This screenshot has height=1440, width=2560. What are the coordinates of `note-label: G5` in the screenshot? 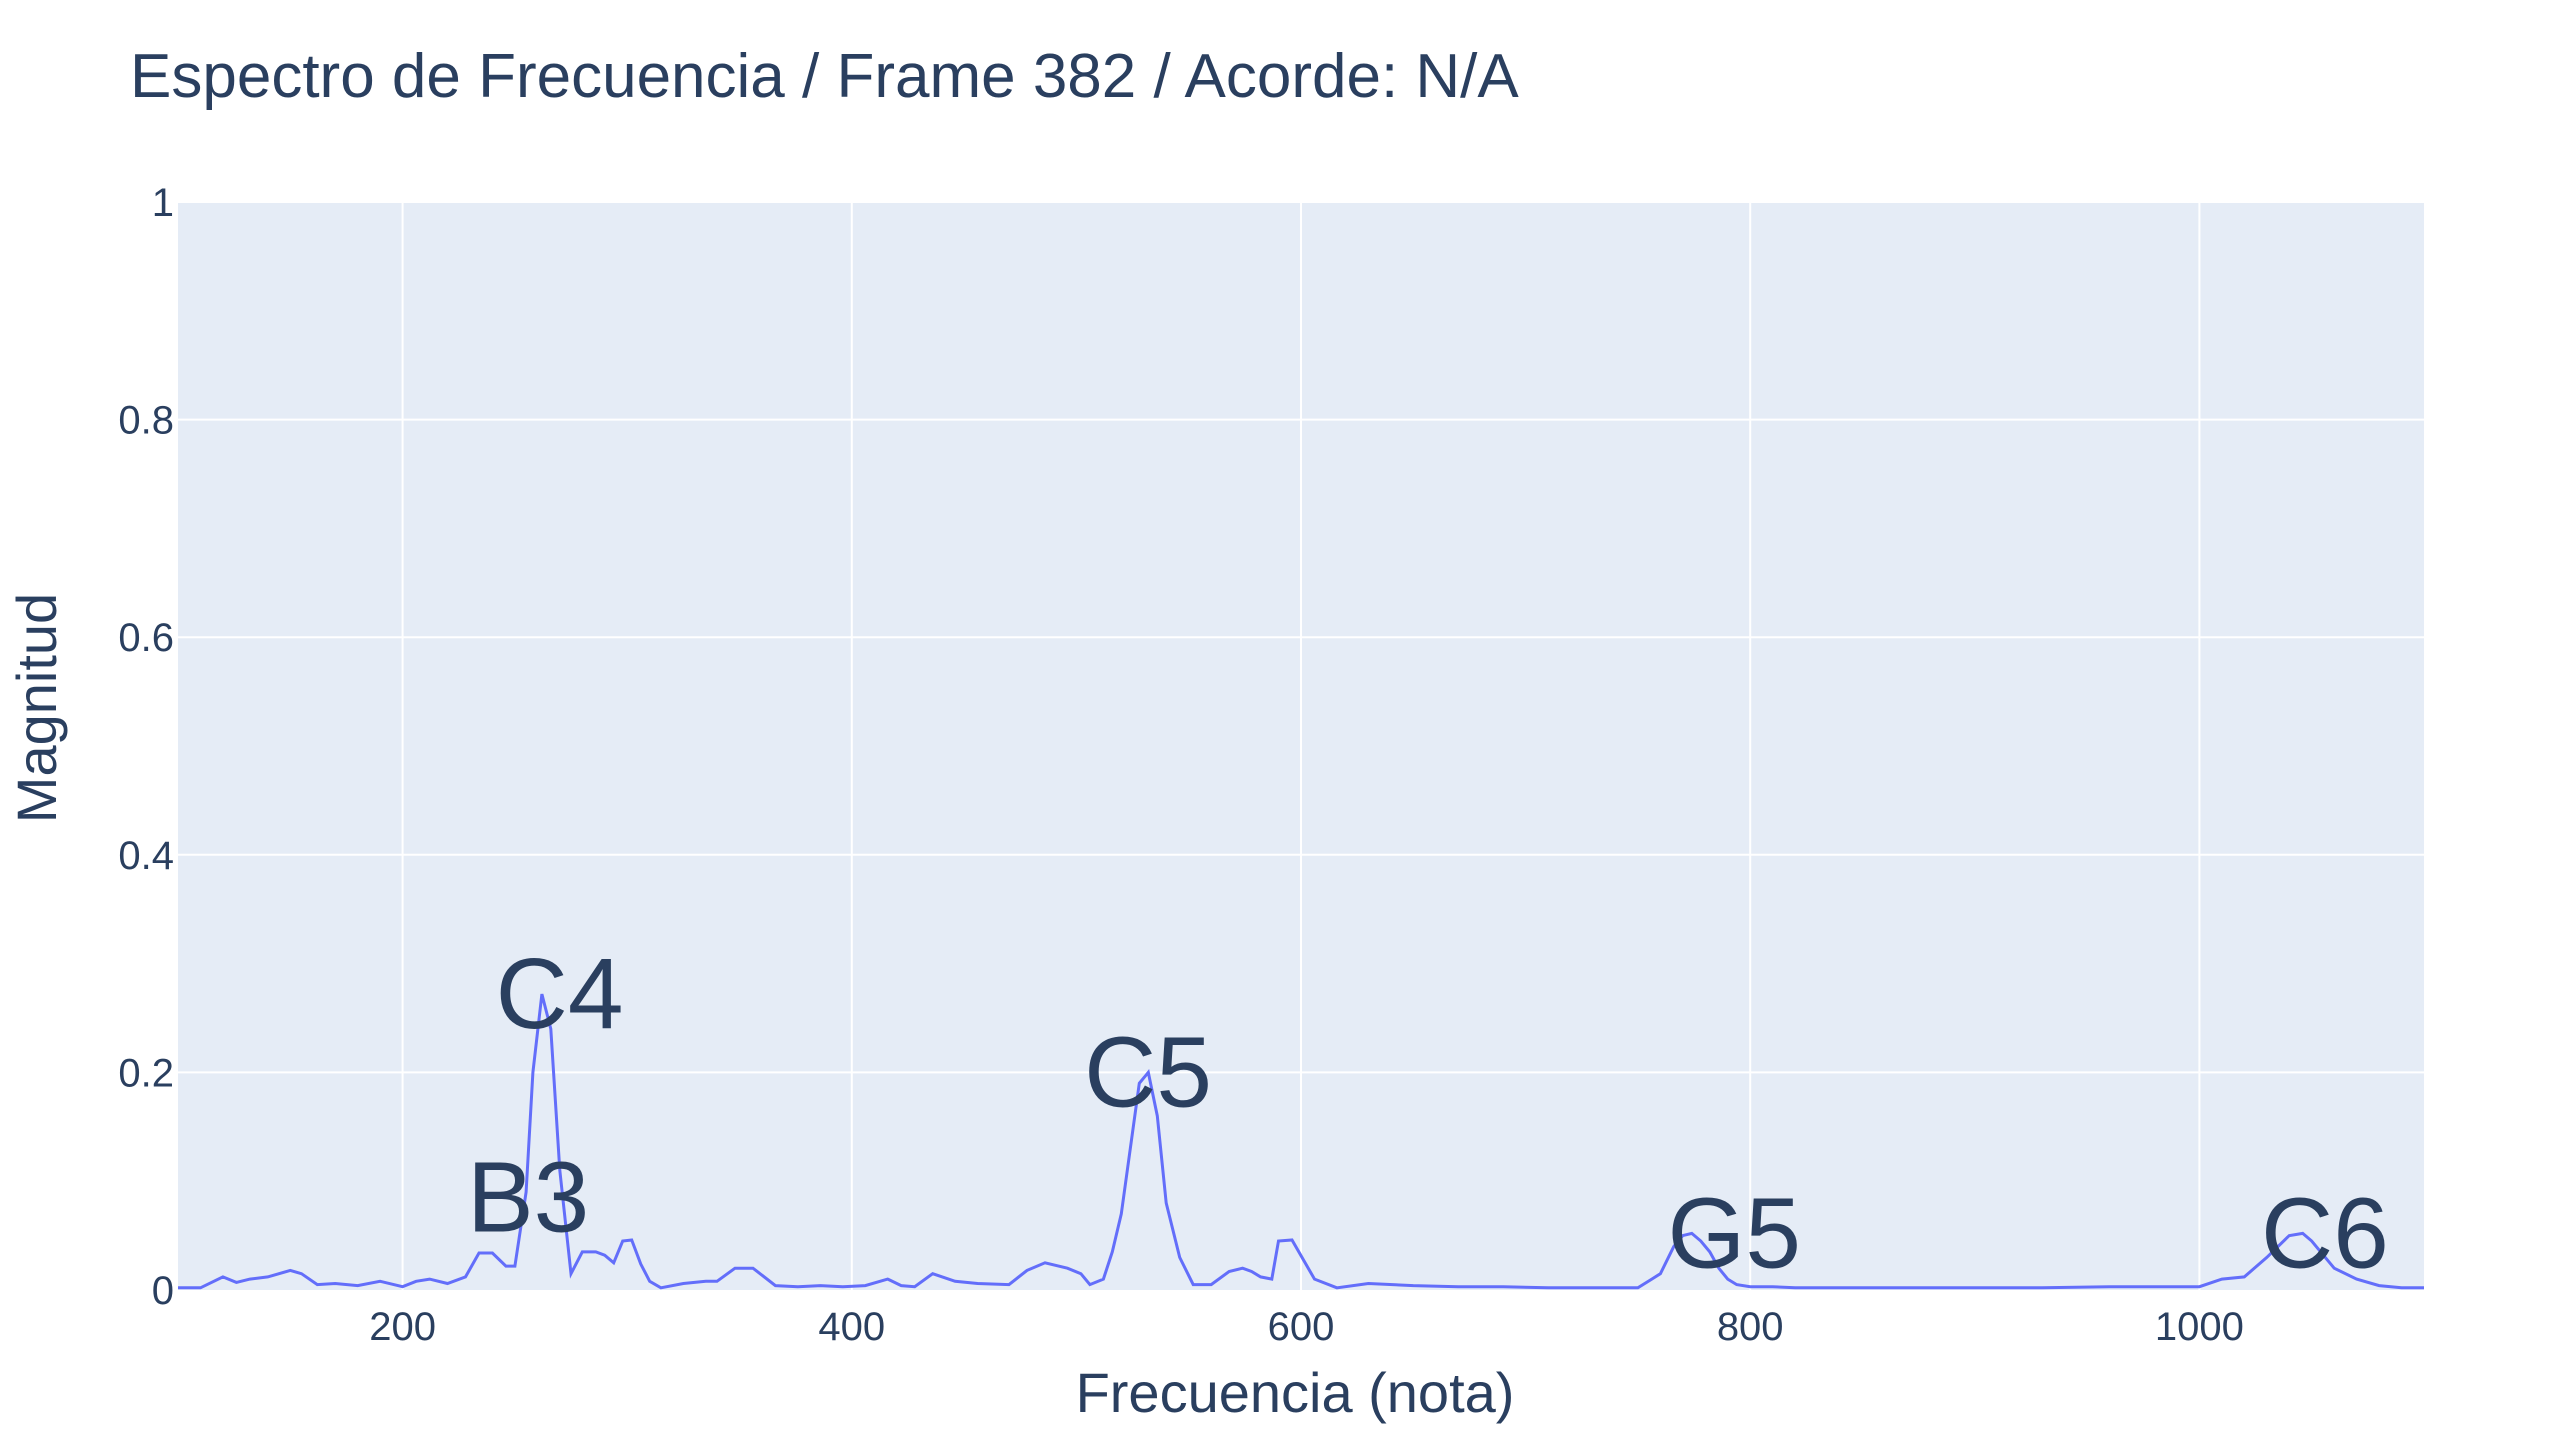 It's located at (1734, 1233).